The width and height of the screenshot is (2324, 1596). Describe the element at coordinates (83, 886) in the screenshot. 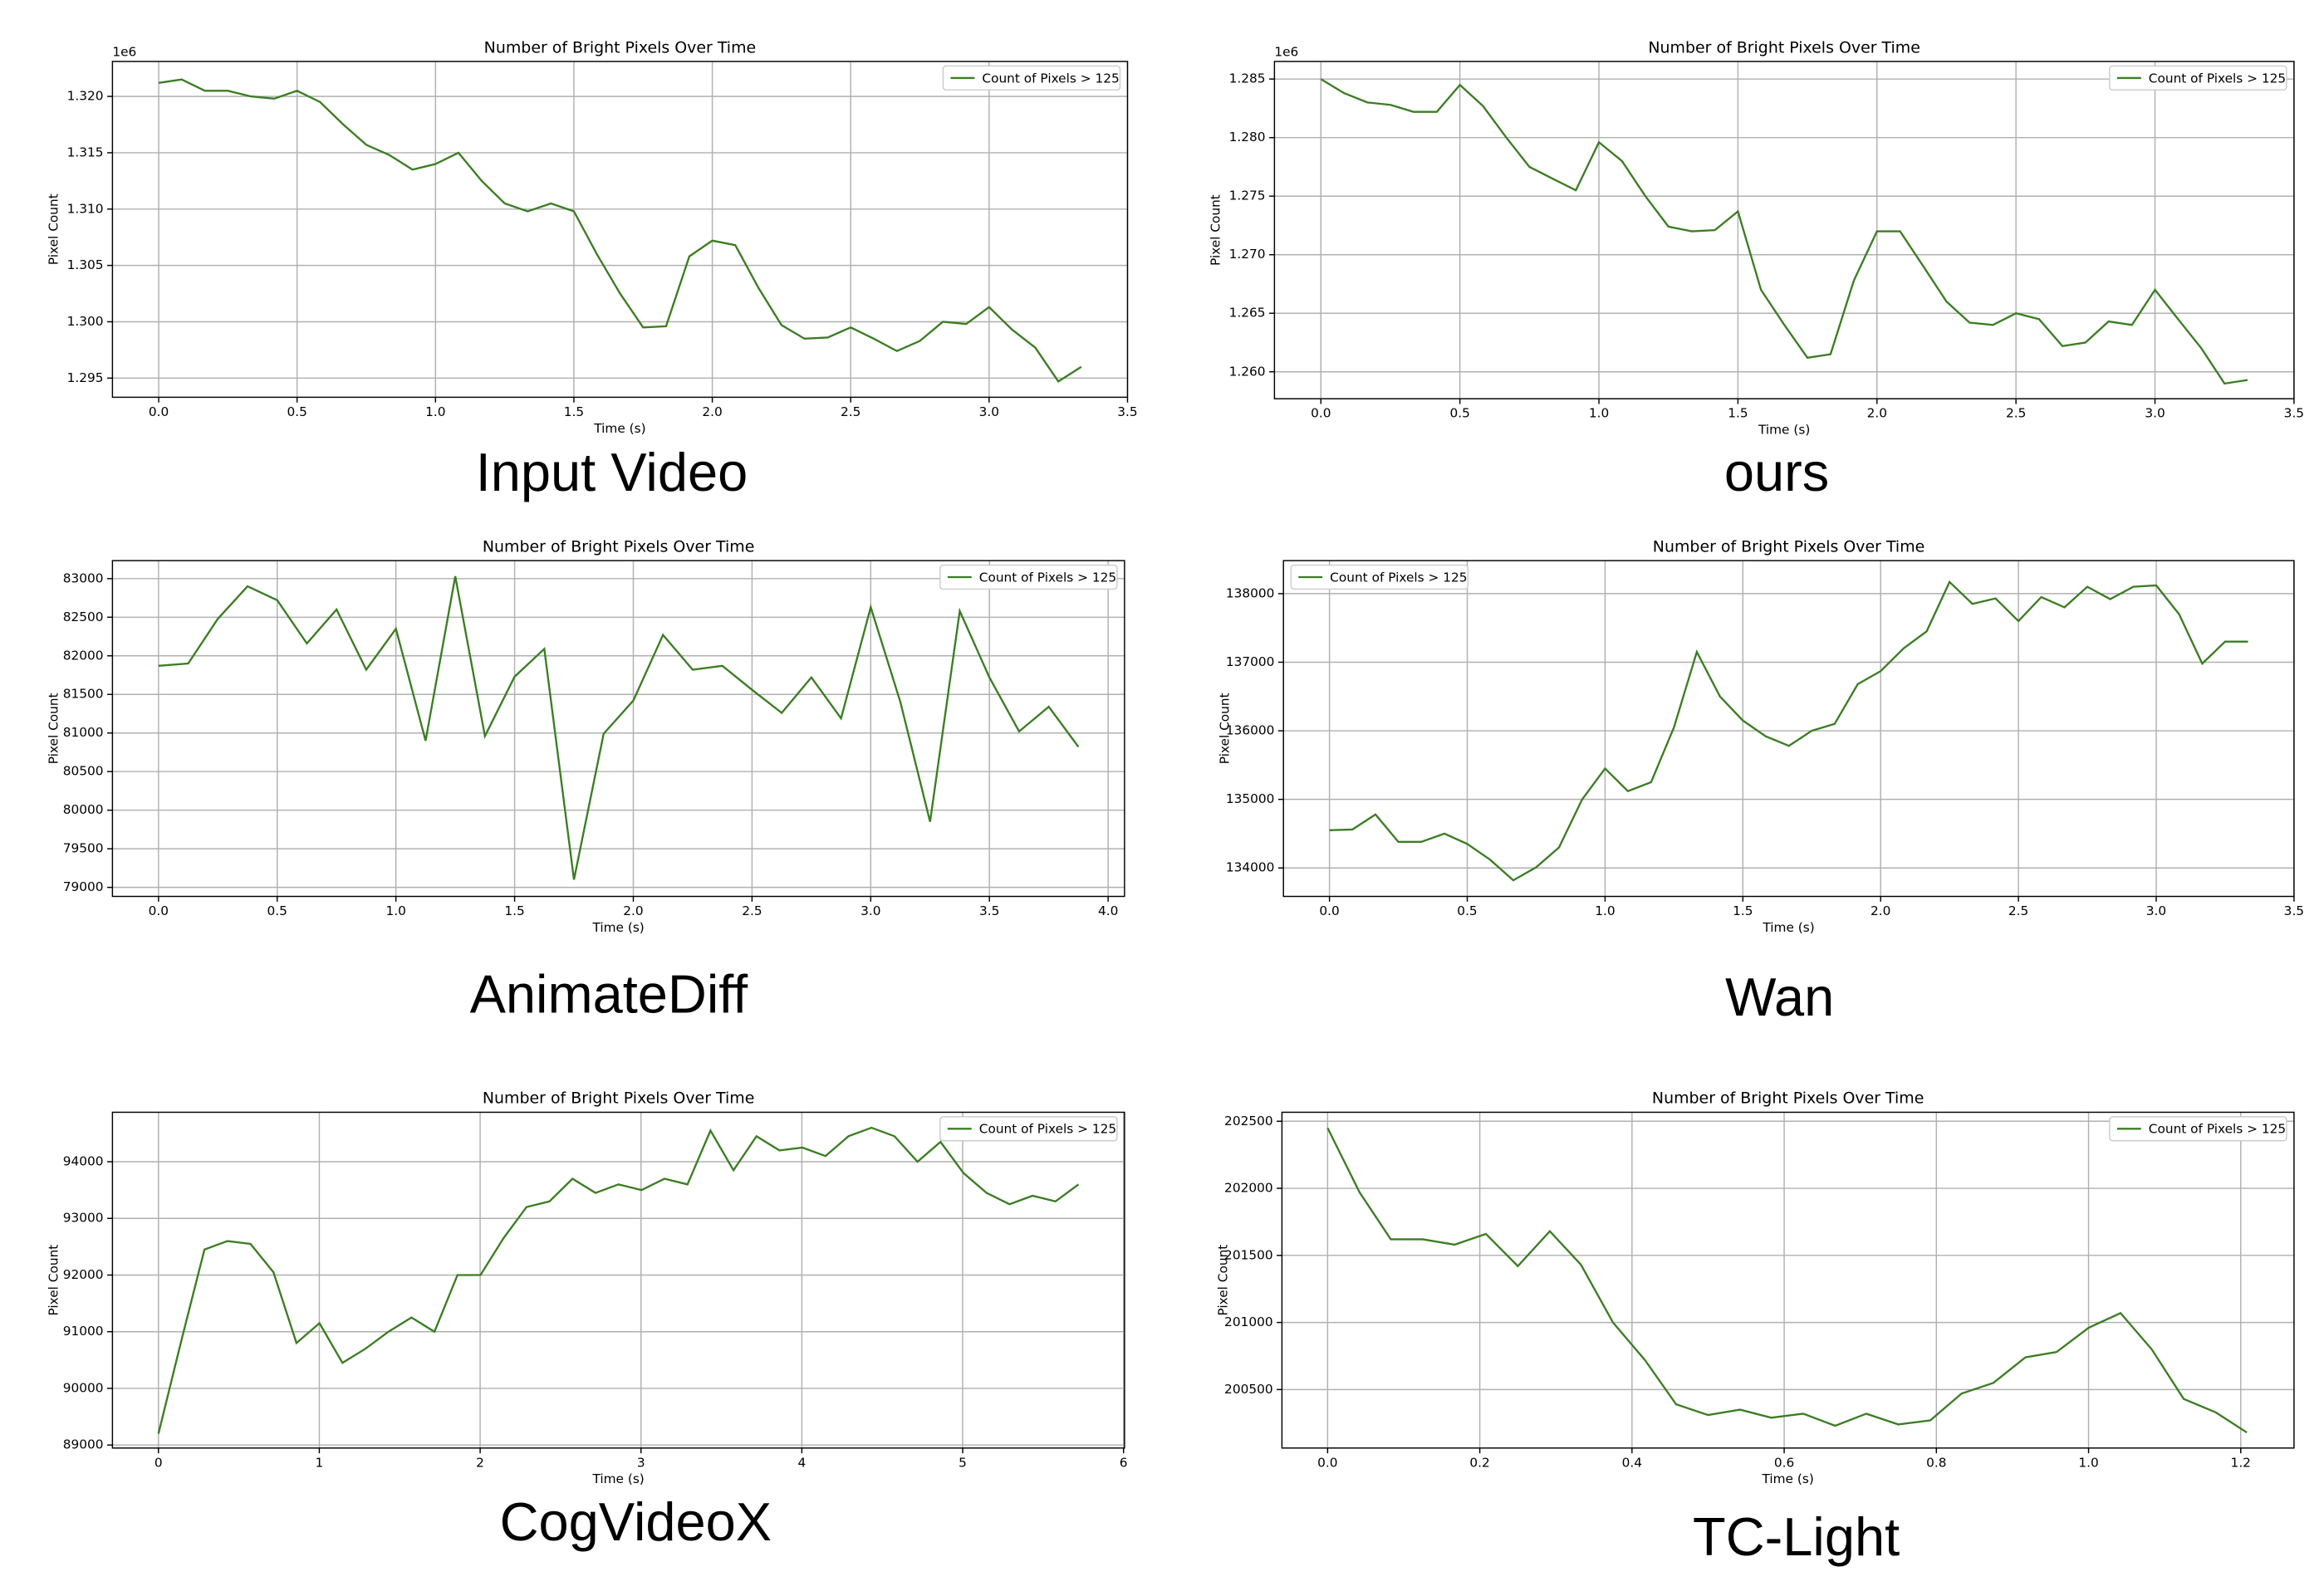

I see `y-tick-label: 79000` at that location.